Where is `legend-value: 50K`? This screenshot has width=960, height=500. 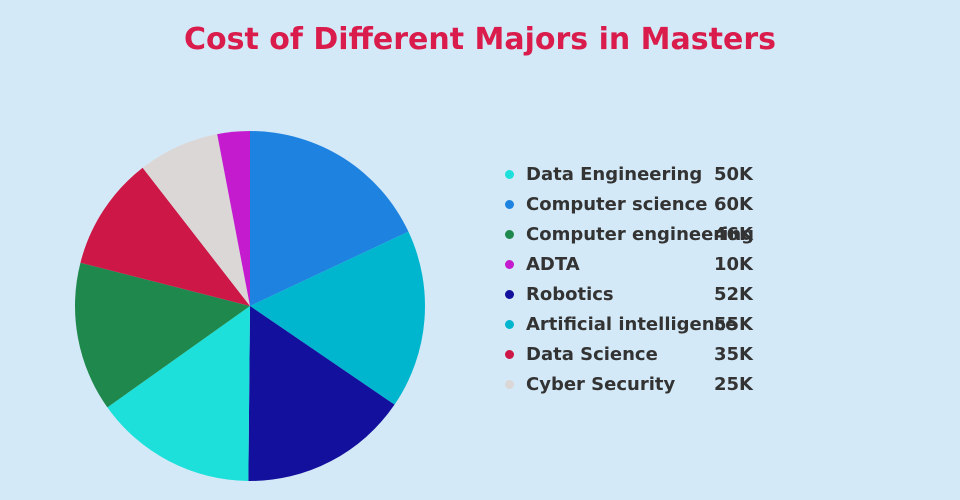 legend-value: 50K is located at coordinates (733, 174).